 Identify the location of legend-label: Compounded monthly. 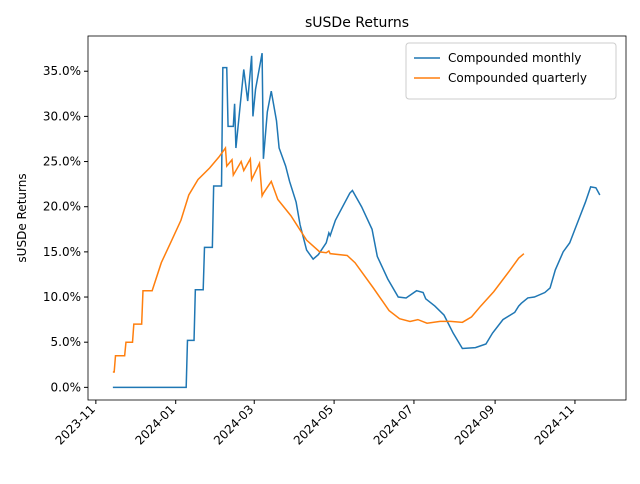
(514, 58).